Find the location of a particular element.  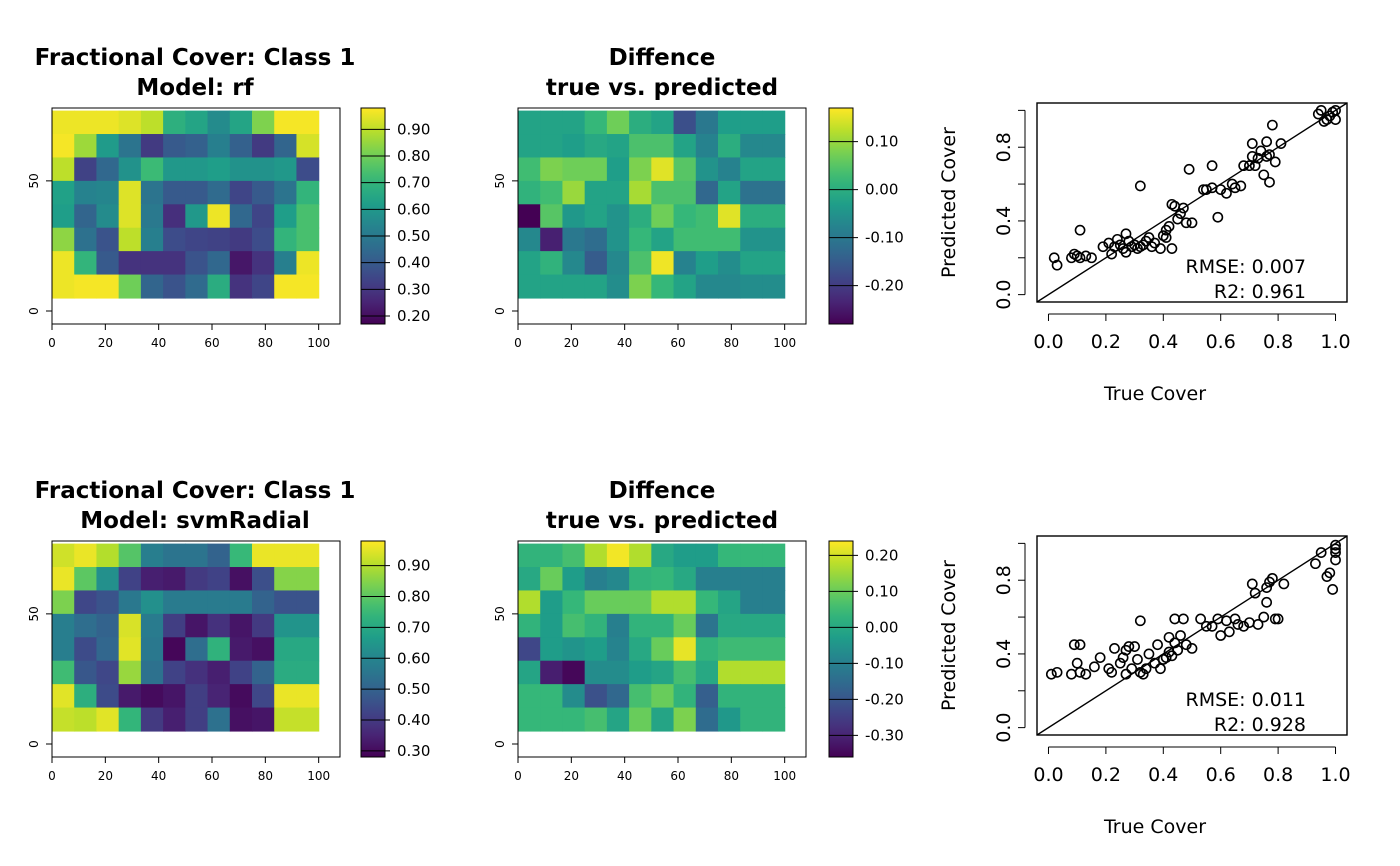

x-tick-label: 20 is located at coordinates (105, 776).